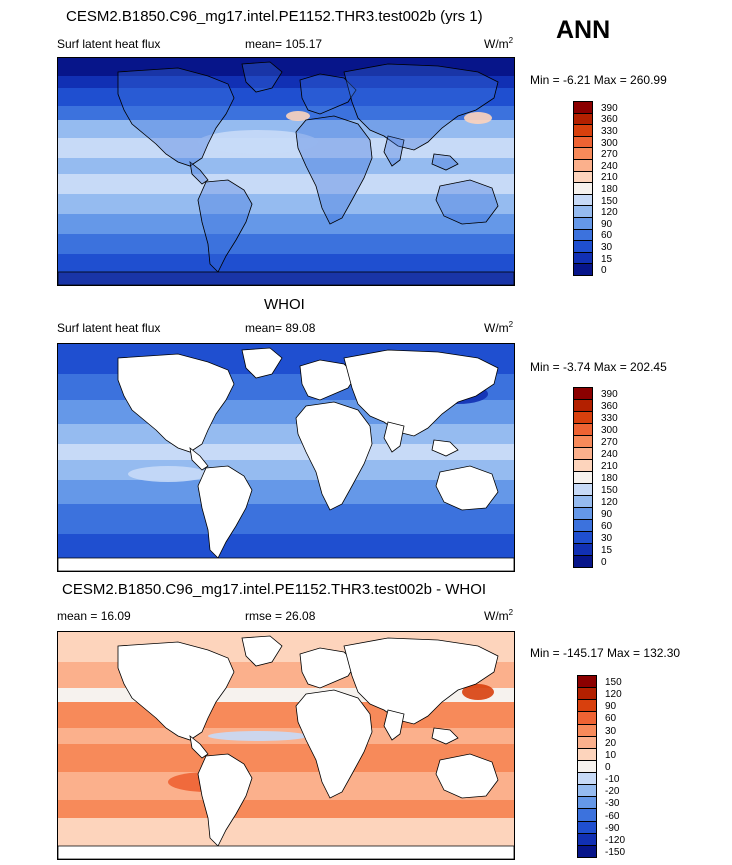 Image resolution: width=732 pixels, height=865 pixels. Describe the element at coordinates (612, 792) in the screenshot. I see `colorbar-label: -20` at that location.